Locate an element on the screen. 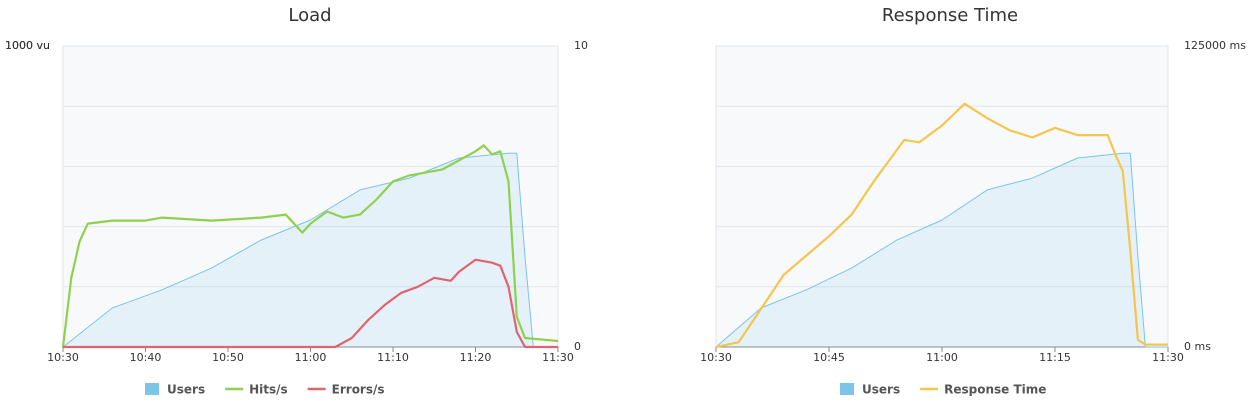  x-tick-label: 11:15 is located at coordinates (1055, 357).